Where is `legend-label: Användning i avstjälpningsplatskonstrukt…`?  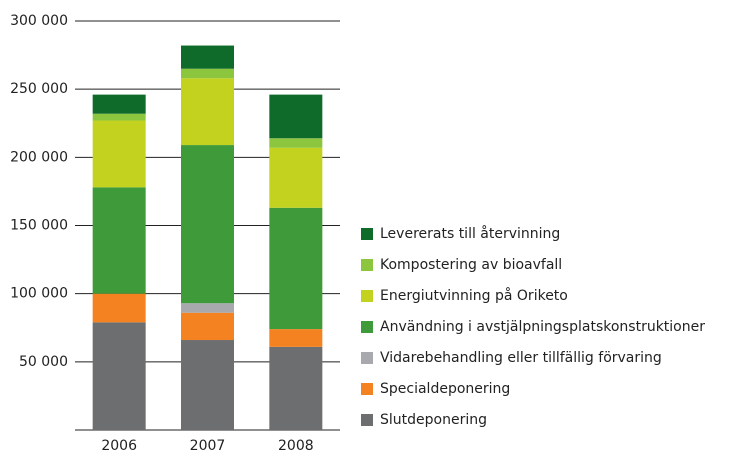 legend-label: Användning i avstjälpningsplatskonstrukt… is located at coordinates (542, 327).